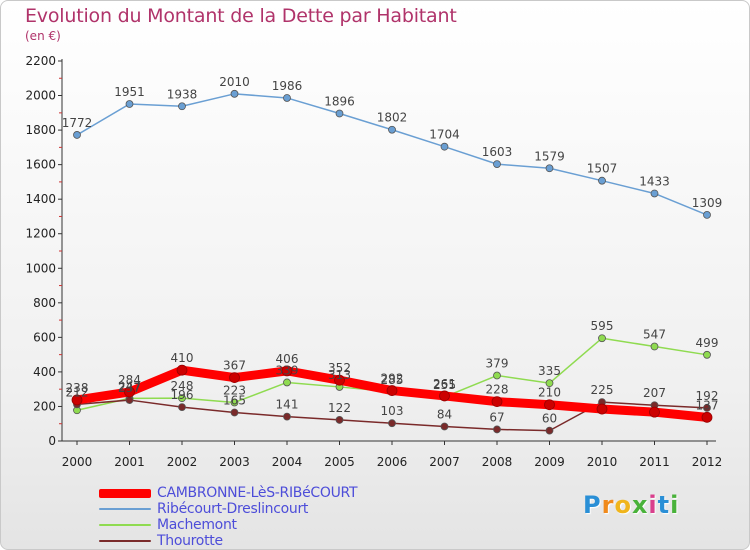 This screenshot has width=750, height=550. Describe the element at coordinates (77, 388) in the screenshot. I see `data-label: 238` at that location.